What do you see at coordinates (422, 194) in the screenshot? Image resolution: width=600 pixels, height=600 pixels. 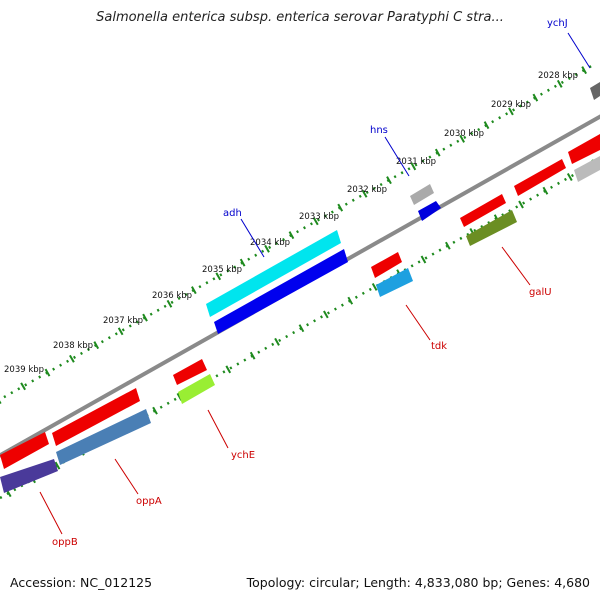 I see `gene-feature-hns-neighbor` at bounding box center [422, 194].